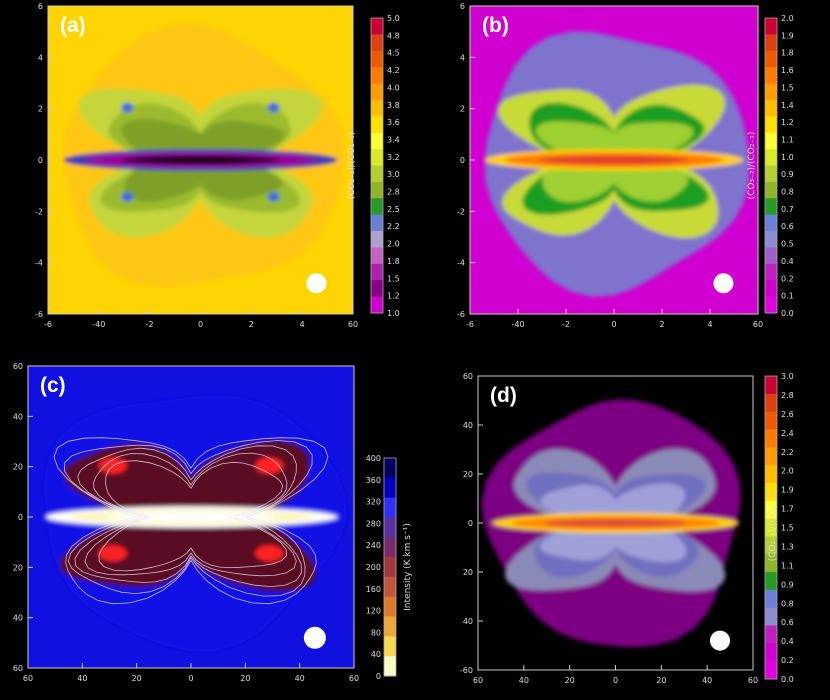  I want to click on y-tick-label: -6, so click(39, 314).